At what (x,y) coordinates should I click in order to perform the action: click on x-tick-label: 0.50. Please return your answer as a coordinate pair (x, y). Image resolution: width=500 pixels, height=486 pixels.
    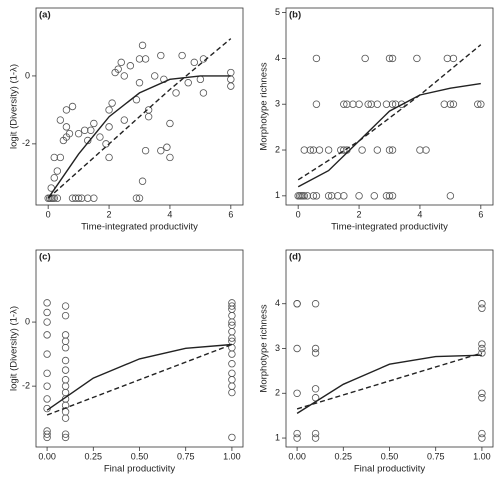
    Looking at the image, I should click on (140, 456).